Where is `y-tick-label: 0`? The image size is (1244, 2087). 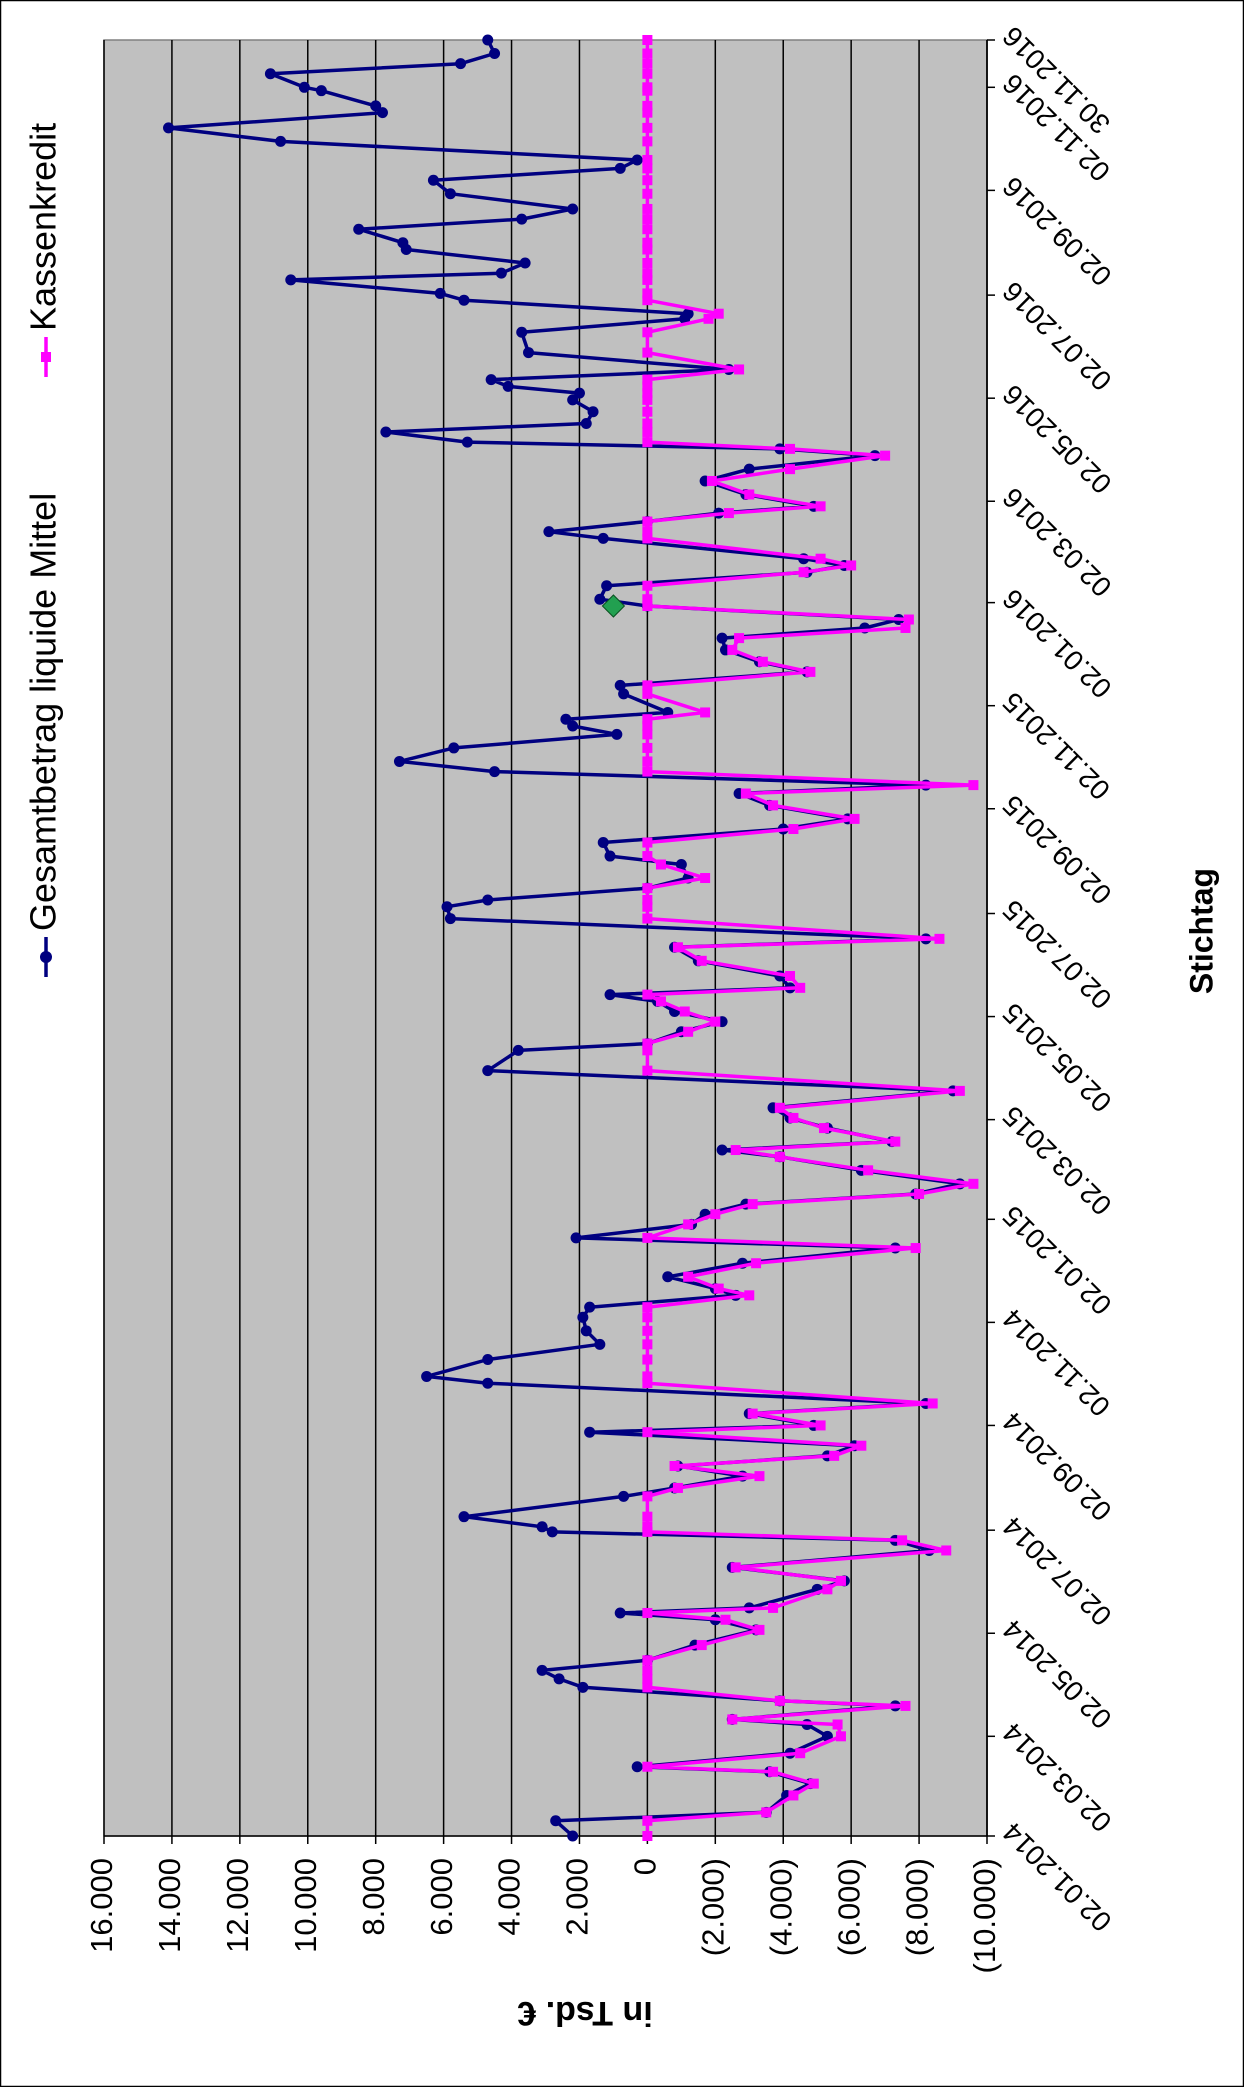 y-tick-label: 0 is located at coordinates (645, 1866).